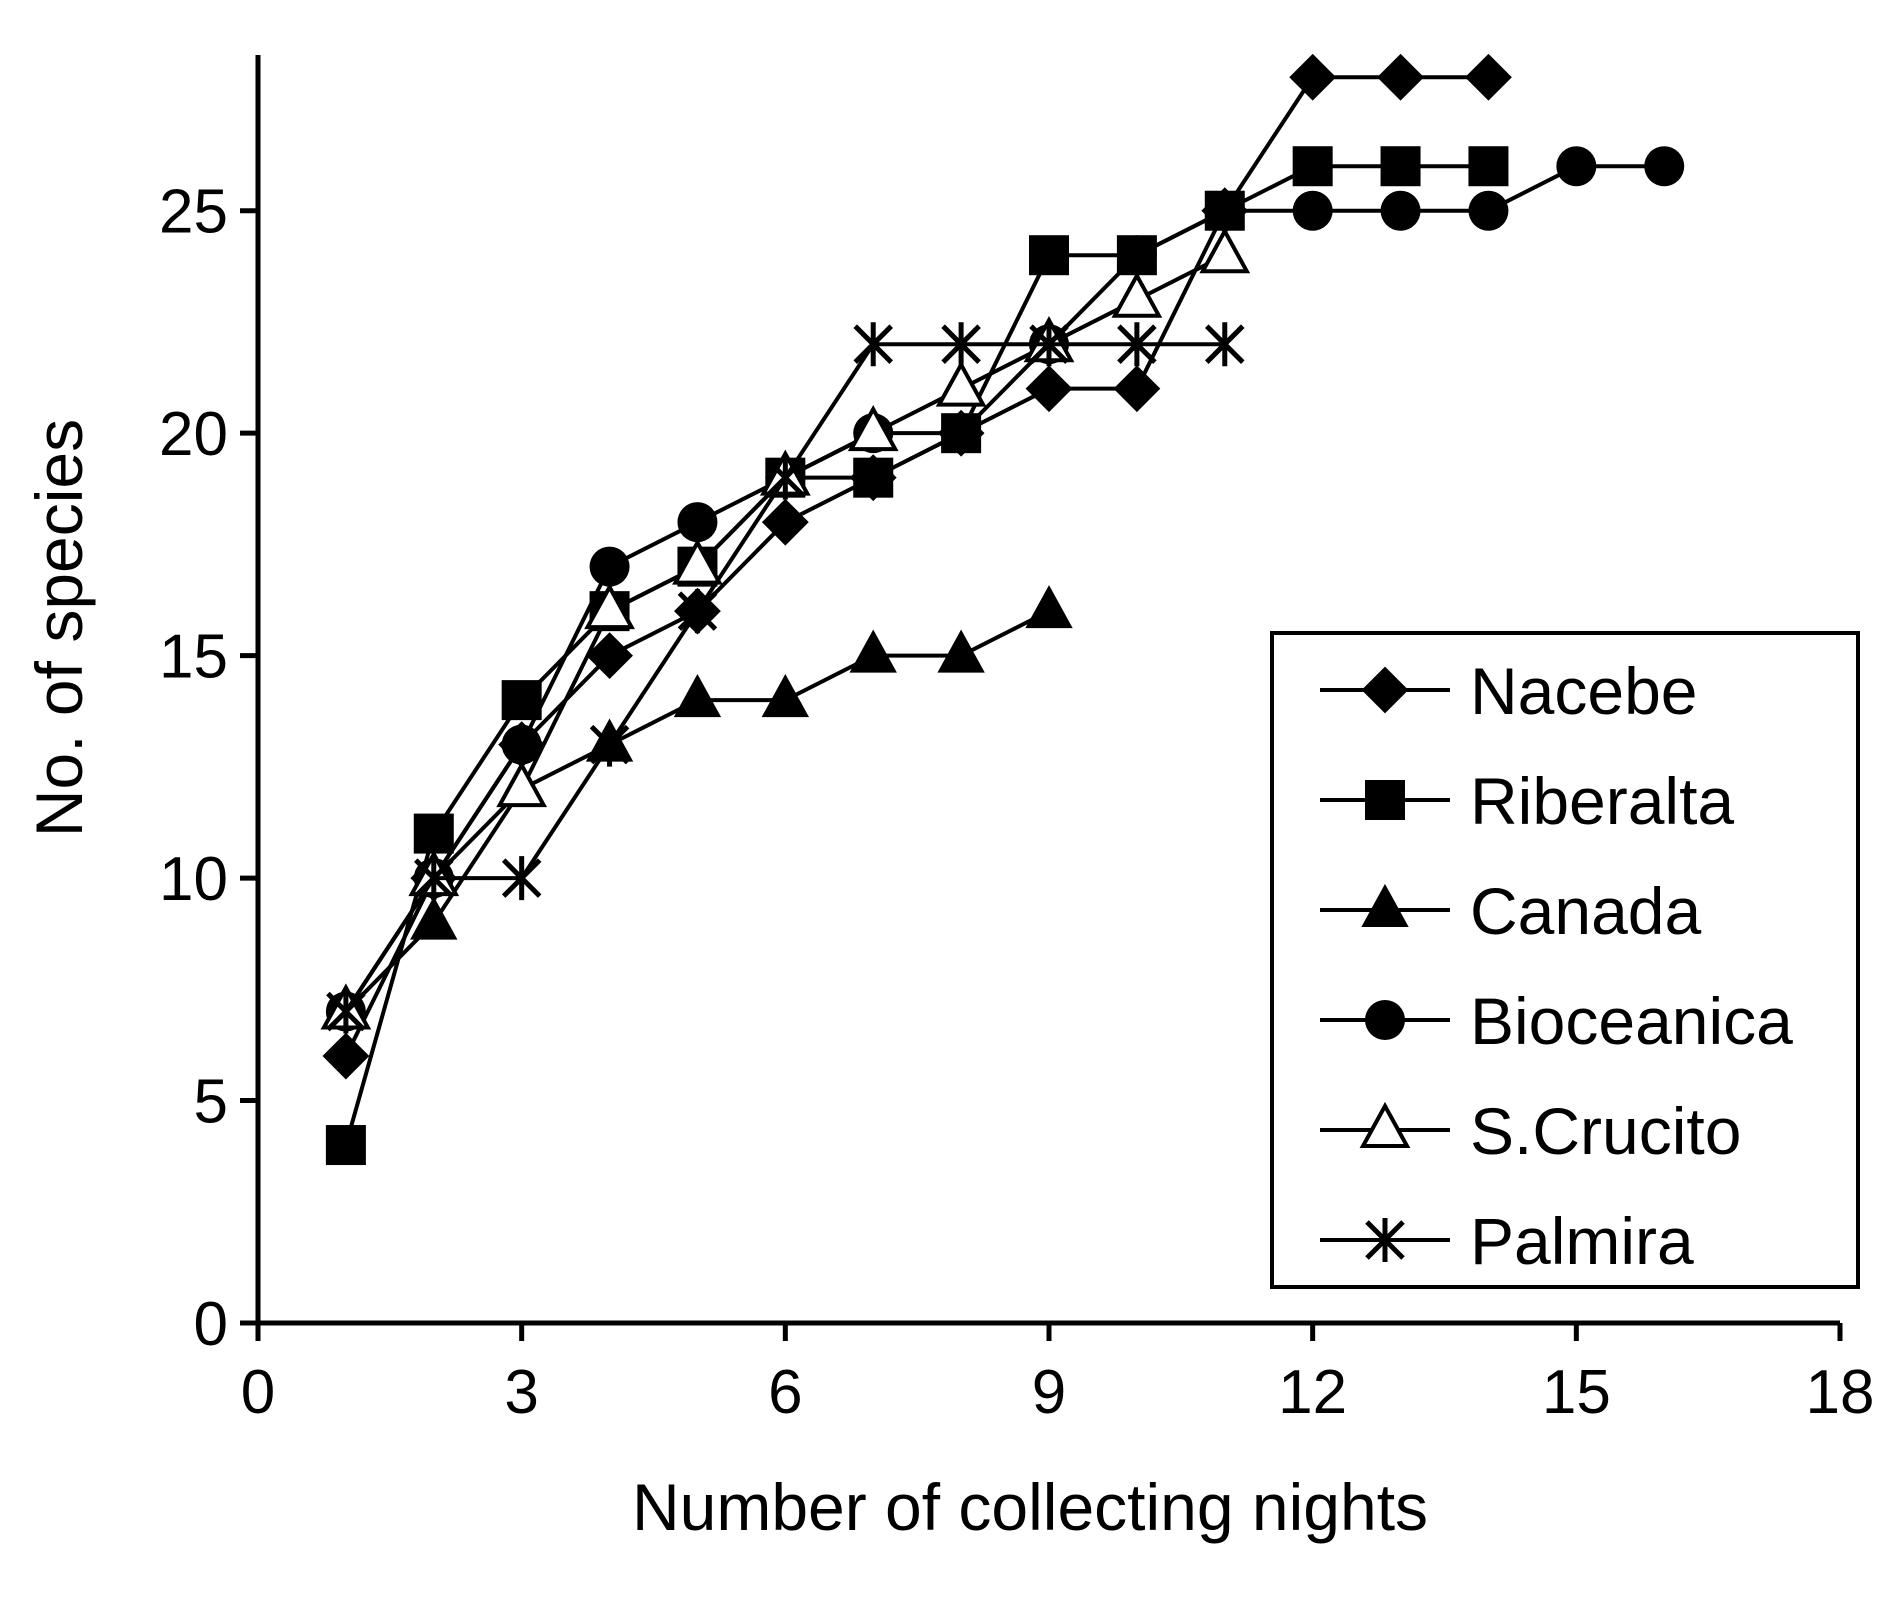 Image resolution: width=1900 pixels, height=1600 pixels. I want to click on legend-entry: S.Crucito, so click(1530, 1131).